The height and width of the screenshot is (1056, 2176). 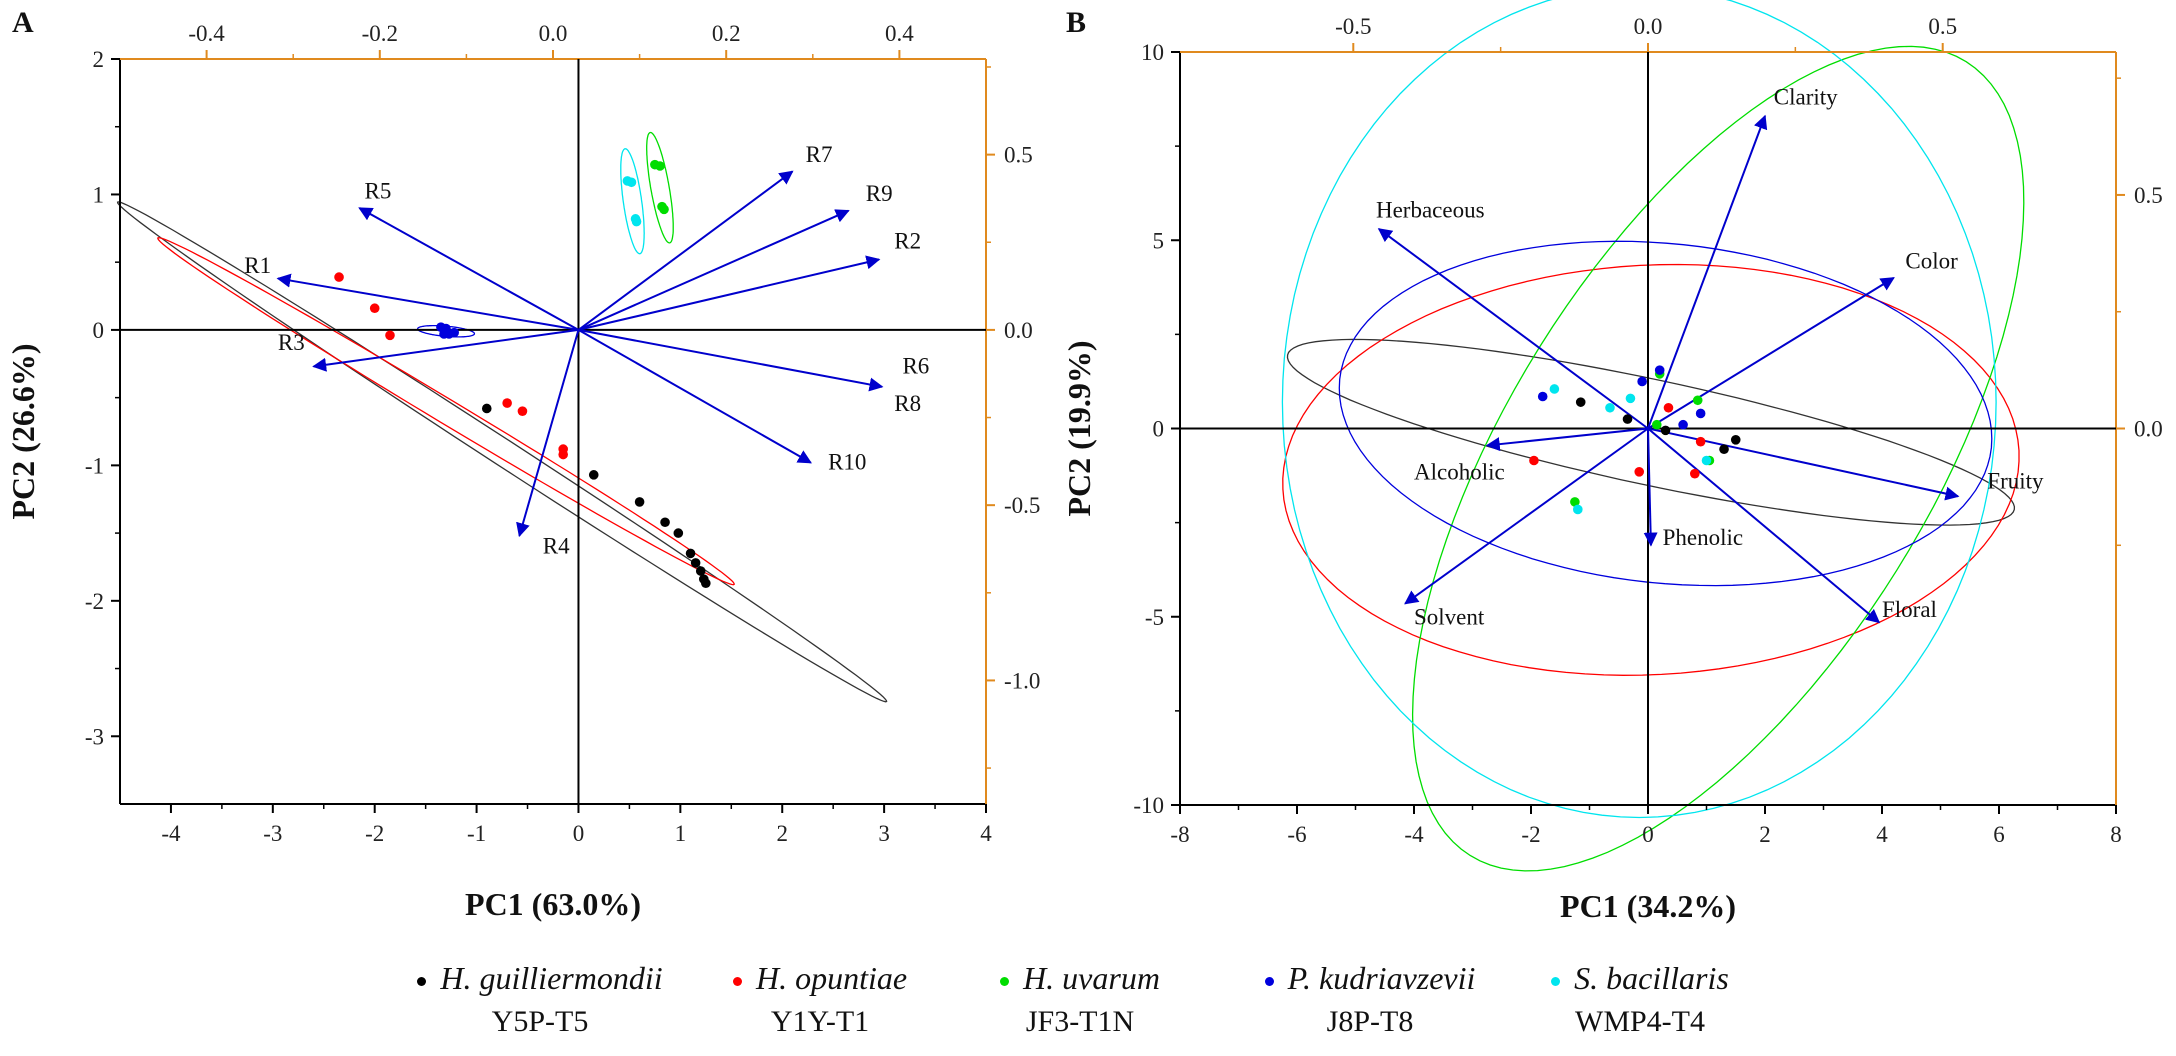 I want to click on loading-arrow-floral, so click(x=1764, y=525).